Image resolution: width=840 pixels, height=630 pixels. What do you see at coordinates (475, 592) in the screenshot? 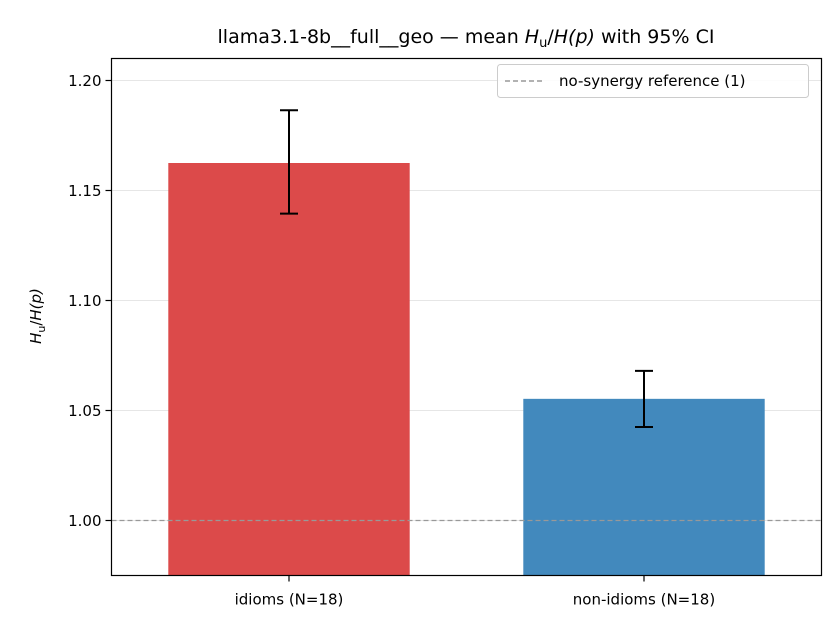
I see `x-axis-ticks: idioms (N=18) non-idioms (N=18)` at bounding box center [475, 592].